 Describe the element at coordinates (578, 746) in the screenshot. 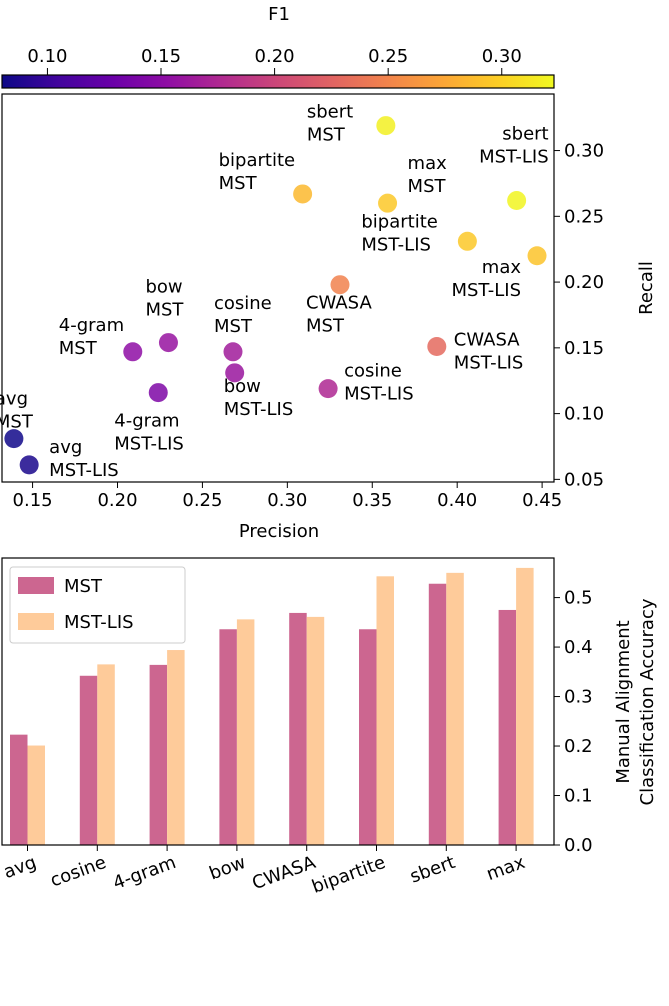

I see `bar-y-tick-label: 0.2` at that location.